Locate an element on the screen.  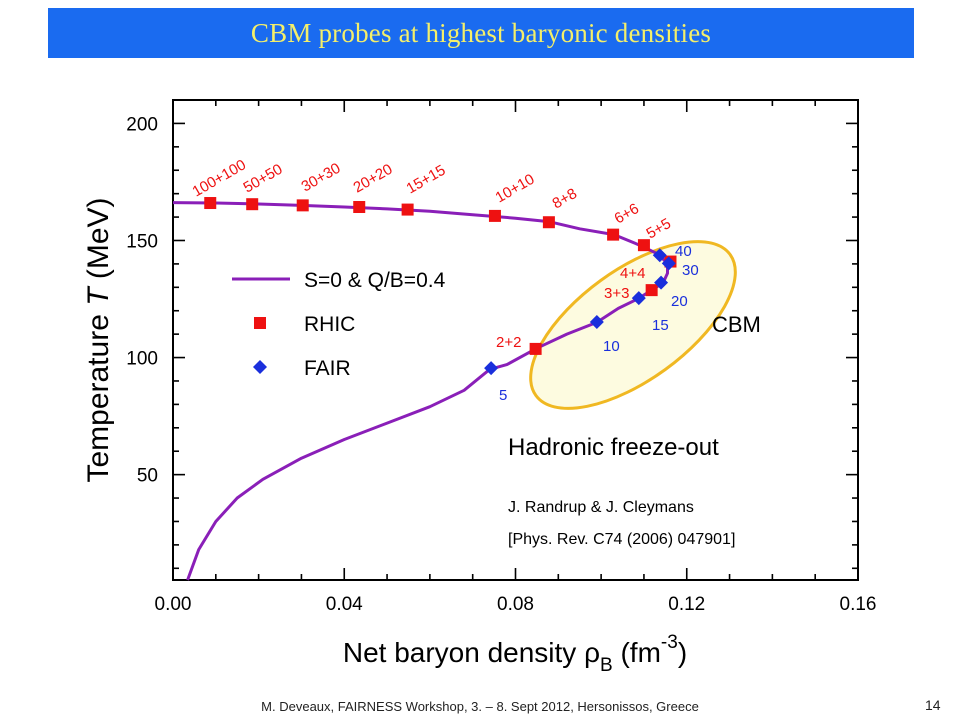
title-bar: CBM probes at highest baryonic densities is located at coordinates (481, 33).